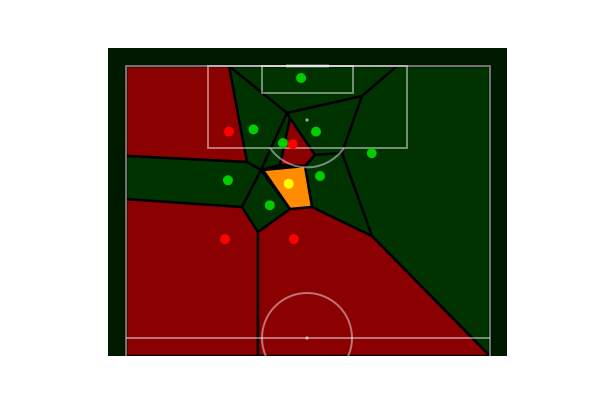  I want to click on center-spot, so click(307, 338).